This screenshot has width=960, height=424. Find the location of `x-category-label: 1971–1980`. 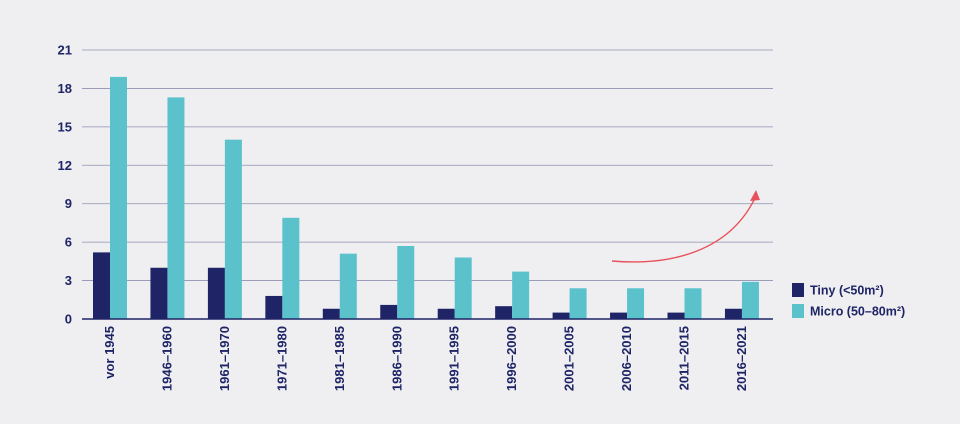

x-category-label: 1971–1980 is located at coordinates (281, 358).